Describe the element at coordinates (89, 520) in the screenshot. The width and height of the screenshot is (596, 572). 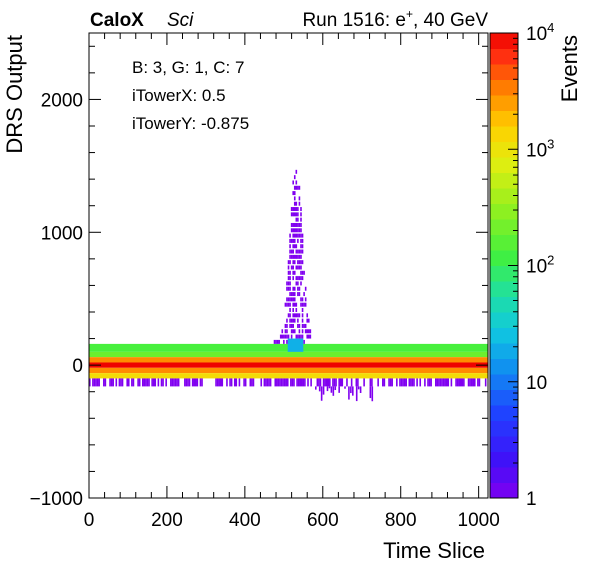
I see `x-tick-label: 0` at that location.